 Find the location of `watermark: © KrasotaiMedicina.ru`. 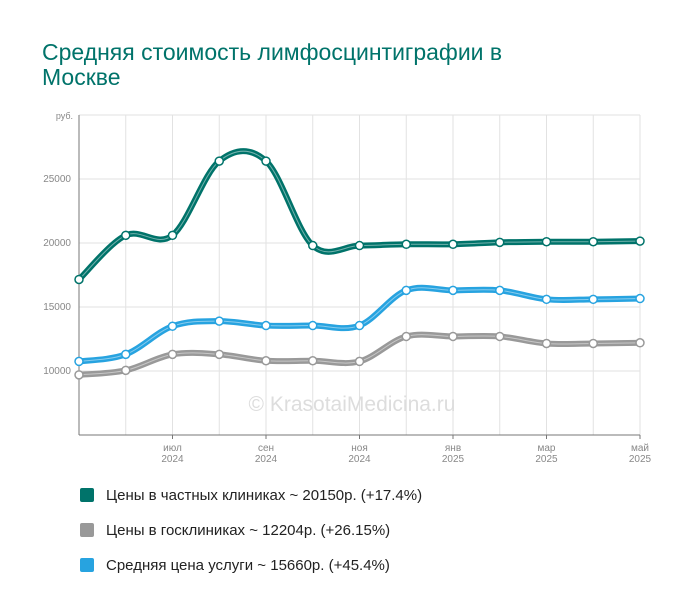

watermark: © KrasotaiMedicina.ru is located at coordinates (352, 404).